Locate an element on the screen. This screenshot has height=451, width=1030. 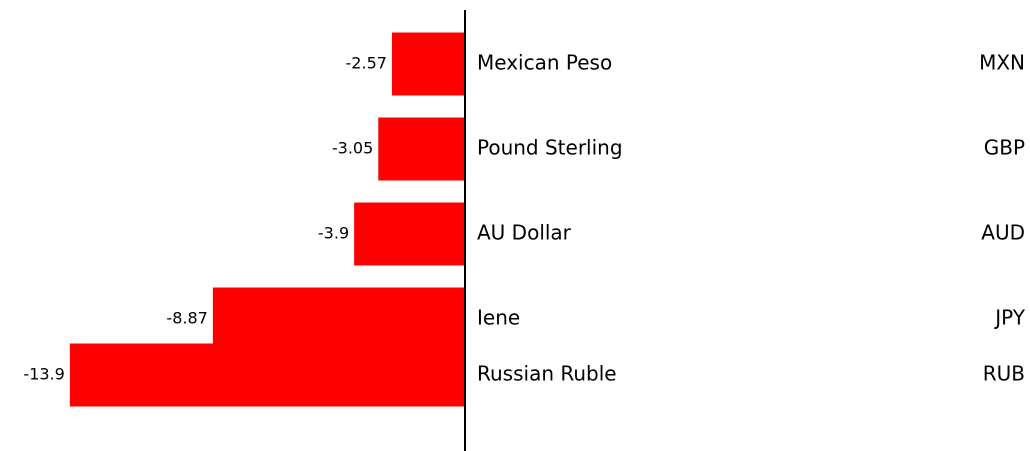
category-label: Pound Sterling is located at coordinates (550, 148).